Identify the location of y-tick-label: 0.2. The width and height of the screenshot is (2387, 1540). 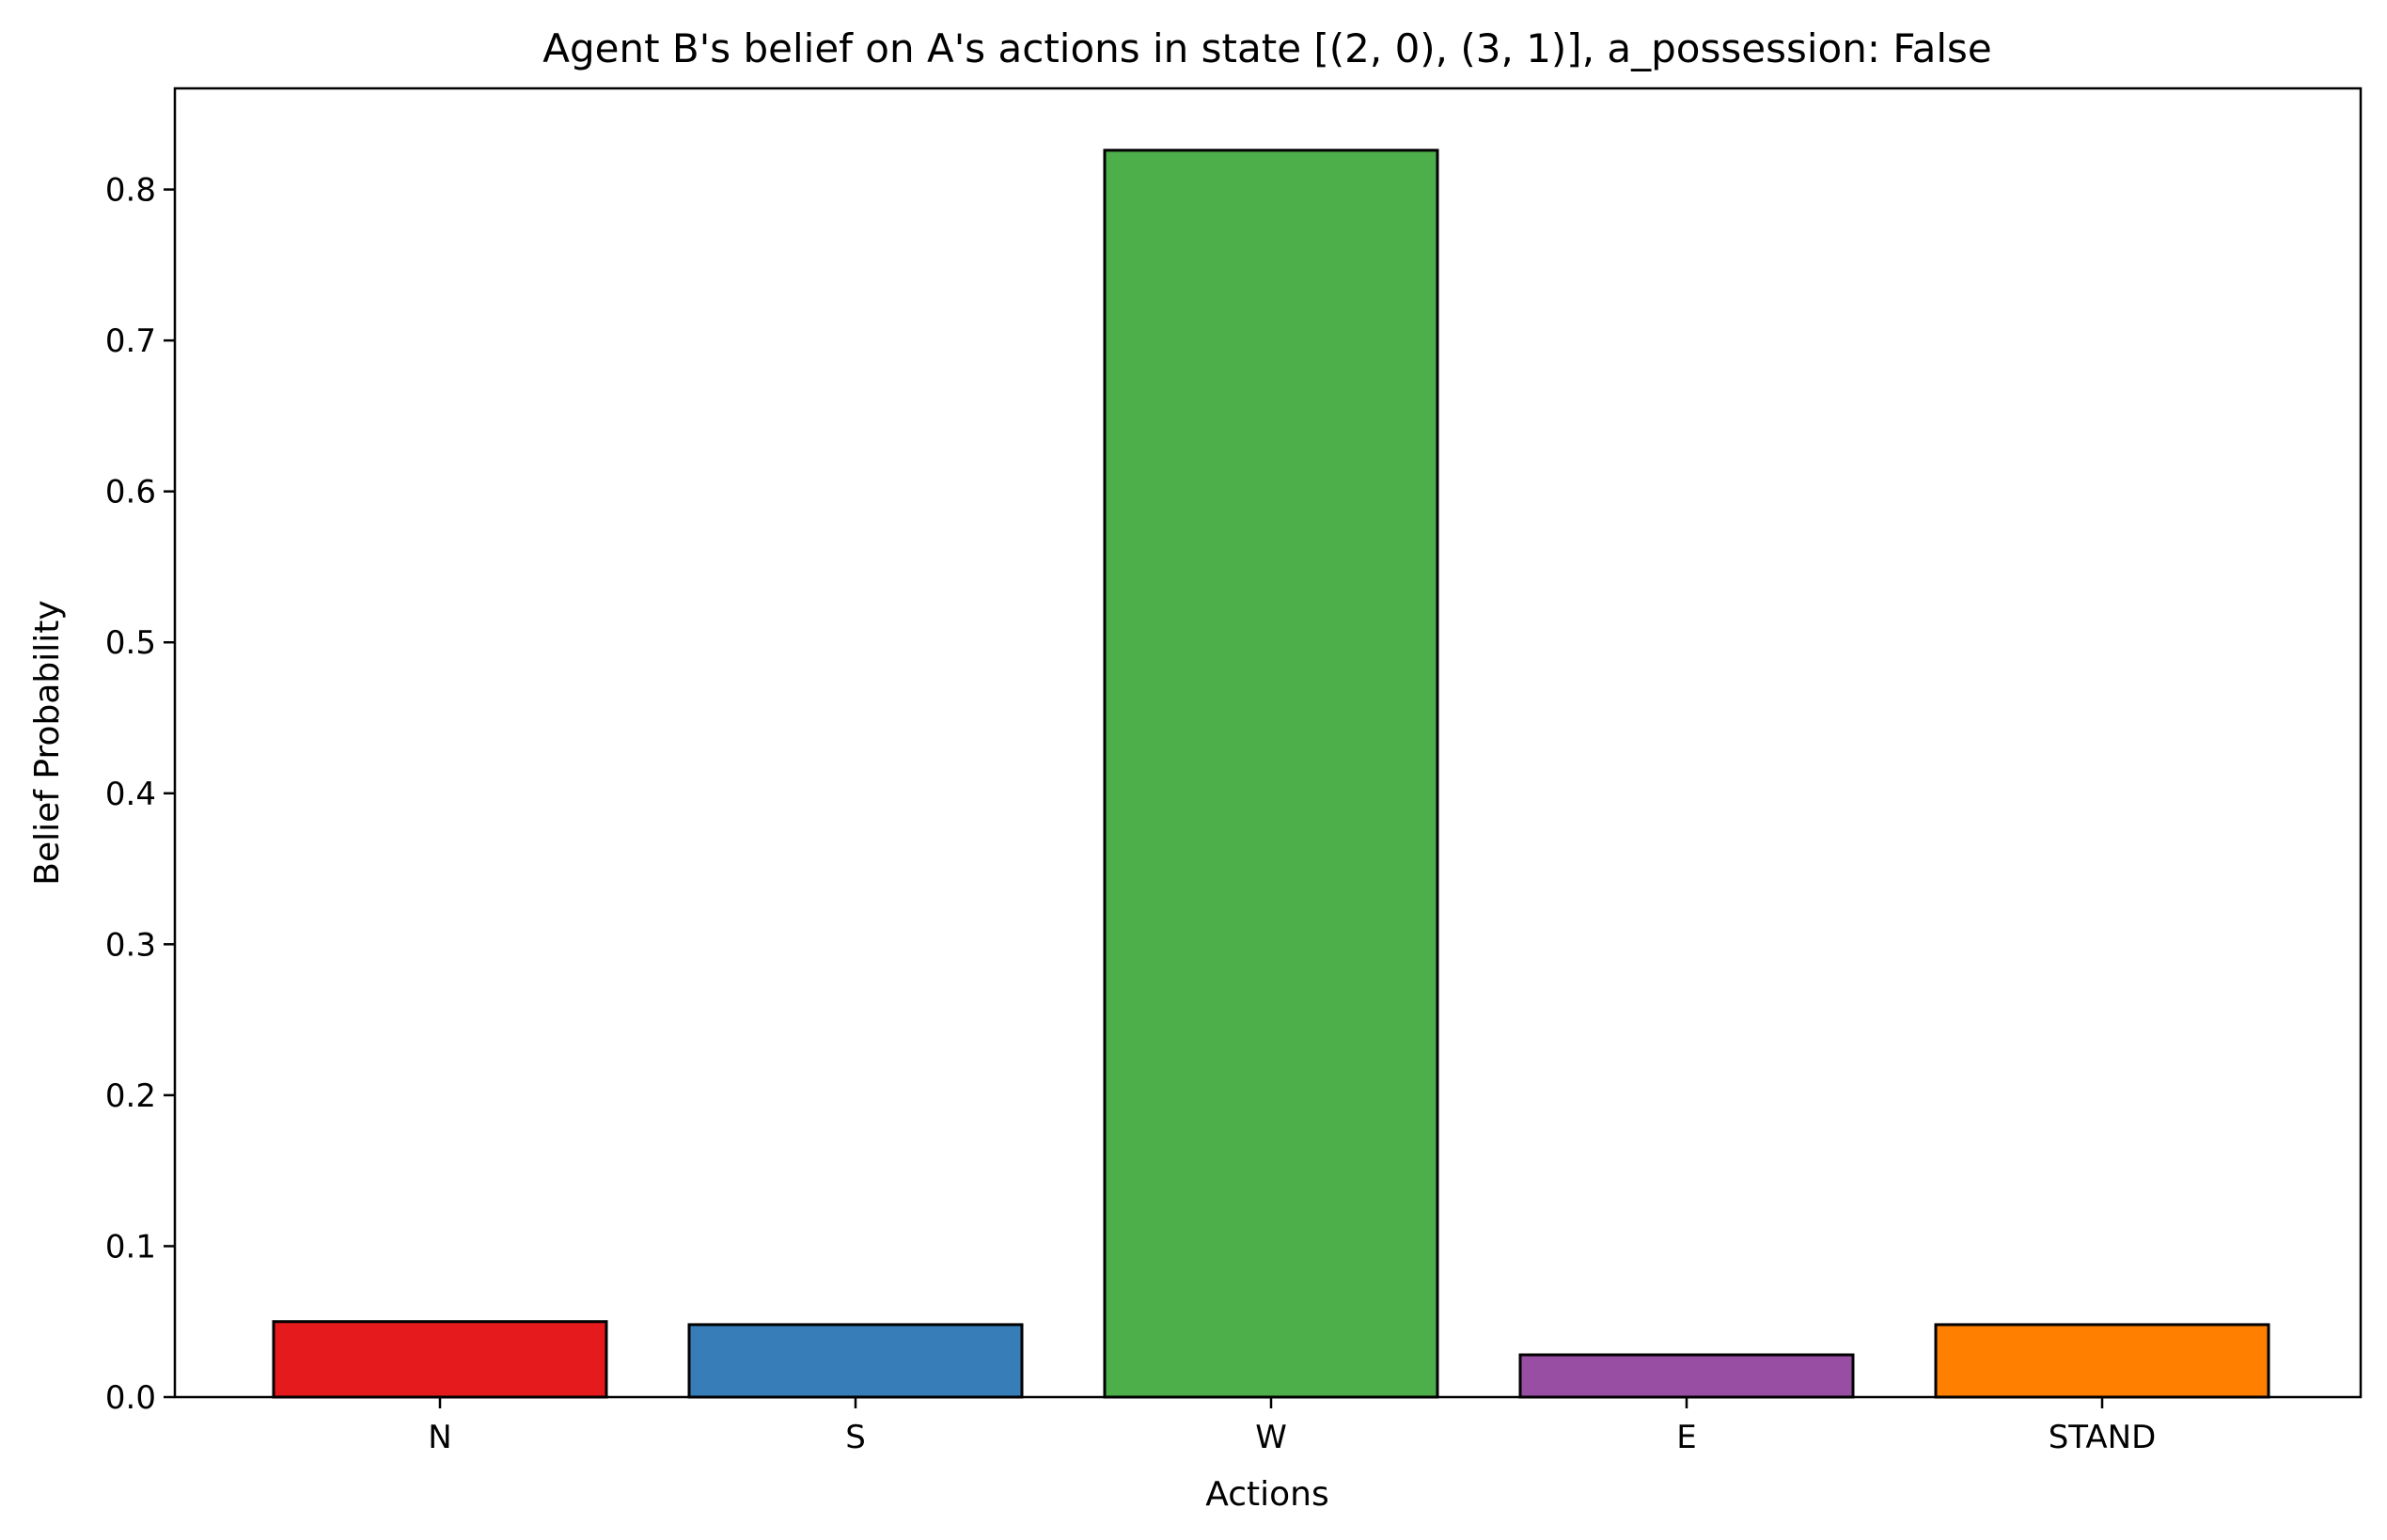
(130, 1096).